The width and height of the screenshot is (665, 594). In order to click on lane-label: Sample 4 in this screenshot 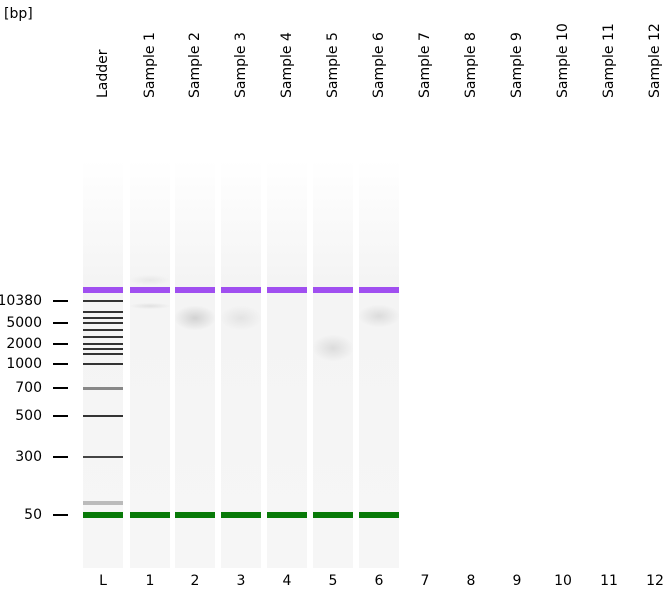, I will do `click(287, 65)`.